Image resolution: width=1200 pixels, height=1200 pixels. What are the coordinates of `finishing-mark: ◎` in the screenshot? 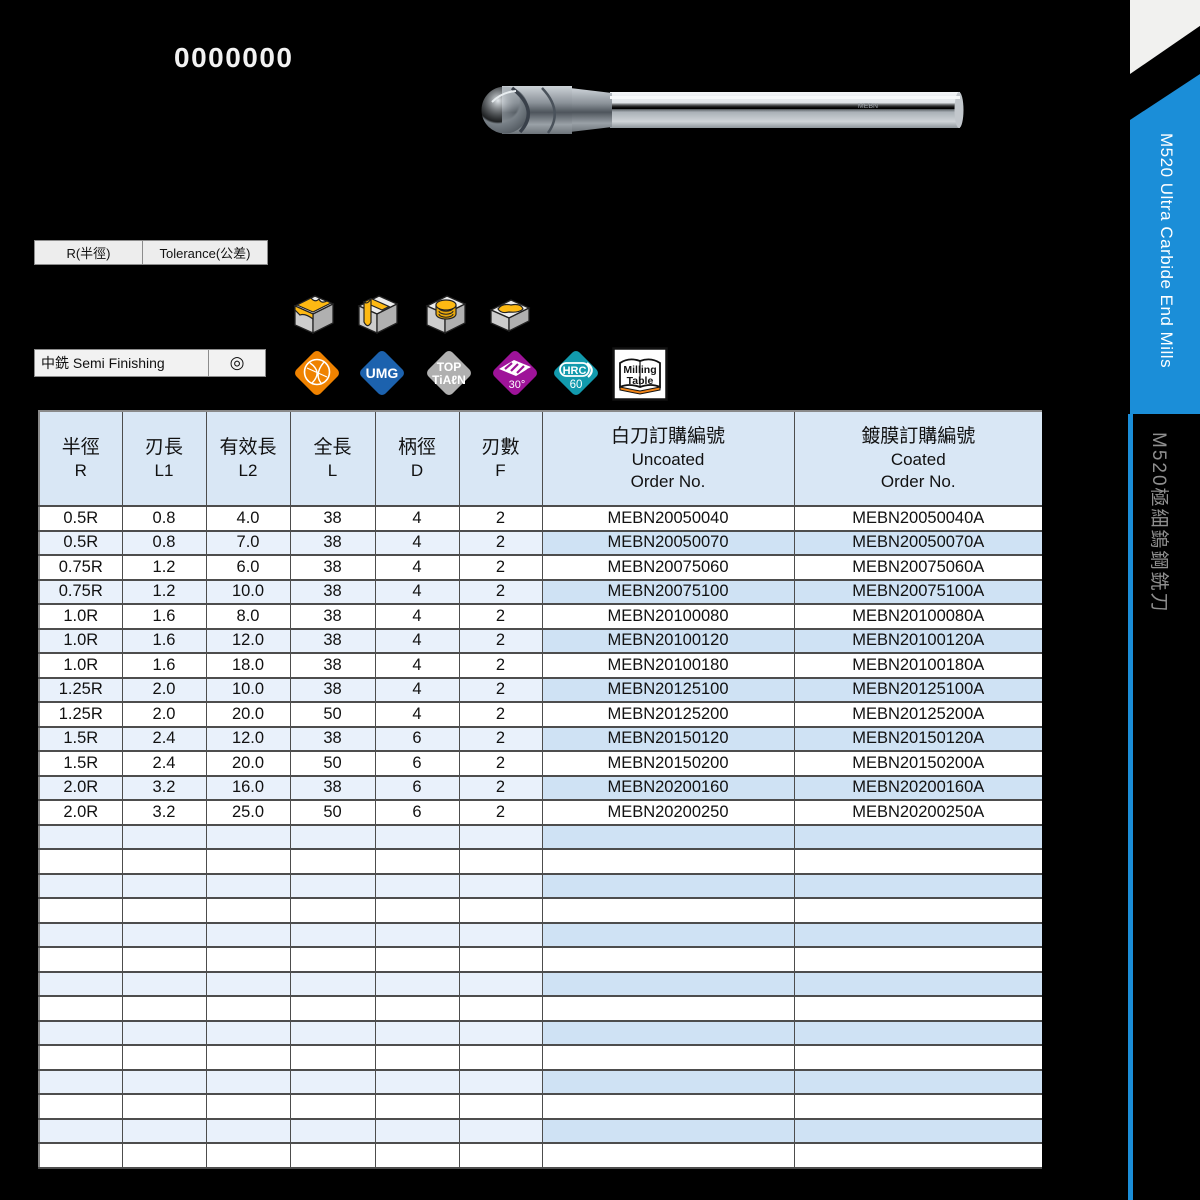 It's located at (237, 362).